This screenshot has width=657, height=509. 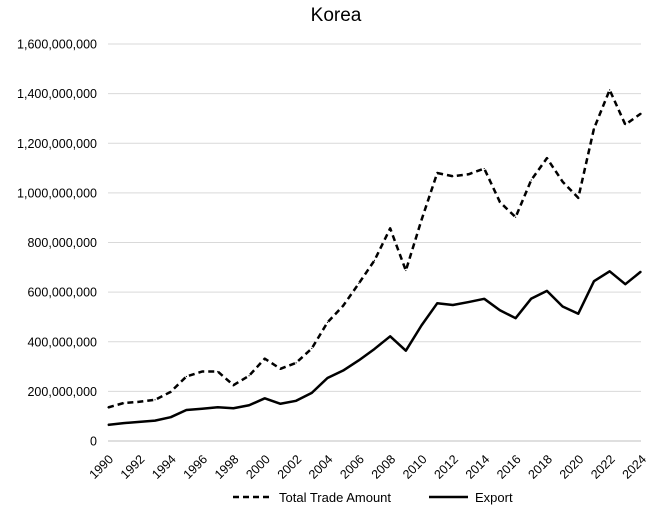 I want to click on y-tick-label: 1,600,000,000, so click(x=57, y=45).